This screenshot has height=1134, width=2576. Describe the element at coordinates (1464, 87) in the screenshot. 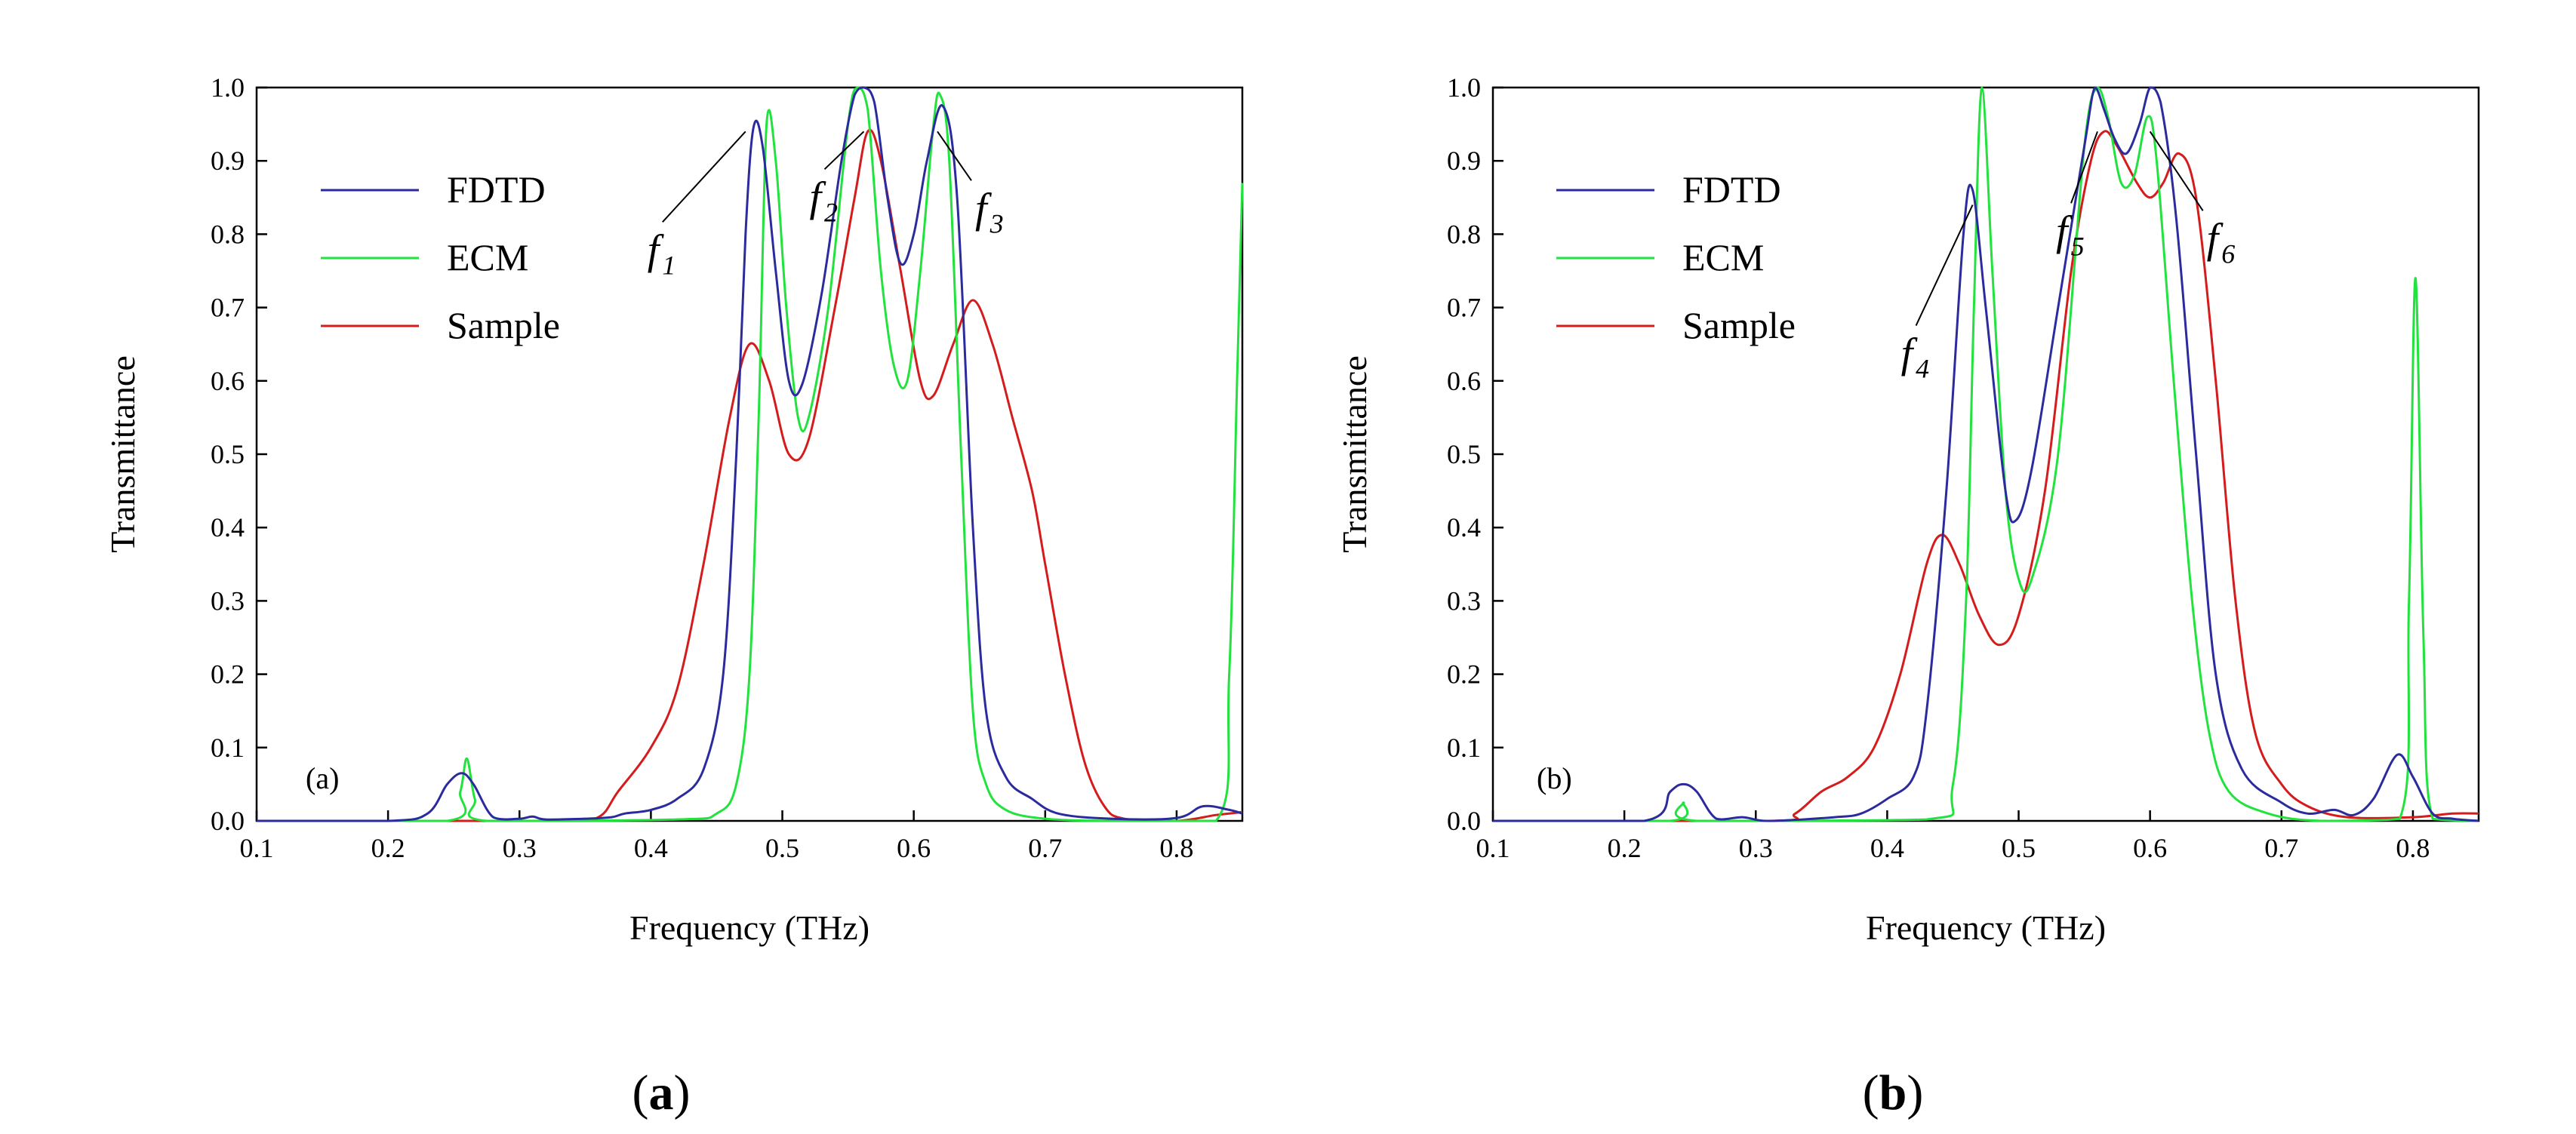

I see `y-tick-label-b-10: 1.0` at that location.